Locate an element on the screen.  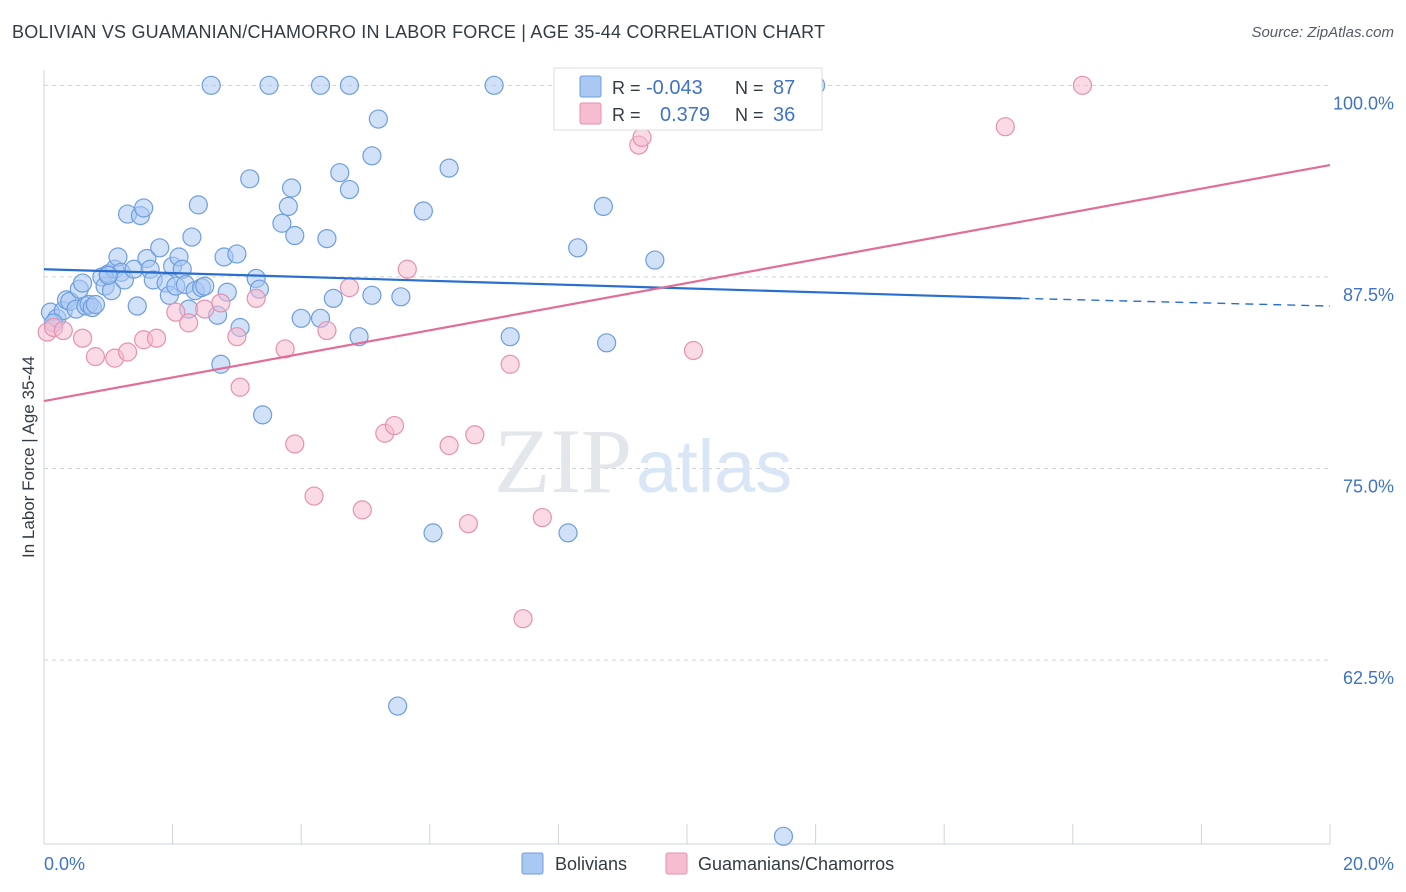
x-tick-label-max: 20.0% is located at coordinates (1368, 864).